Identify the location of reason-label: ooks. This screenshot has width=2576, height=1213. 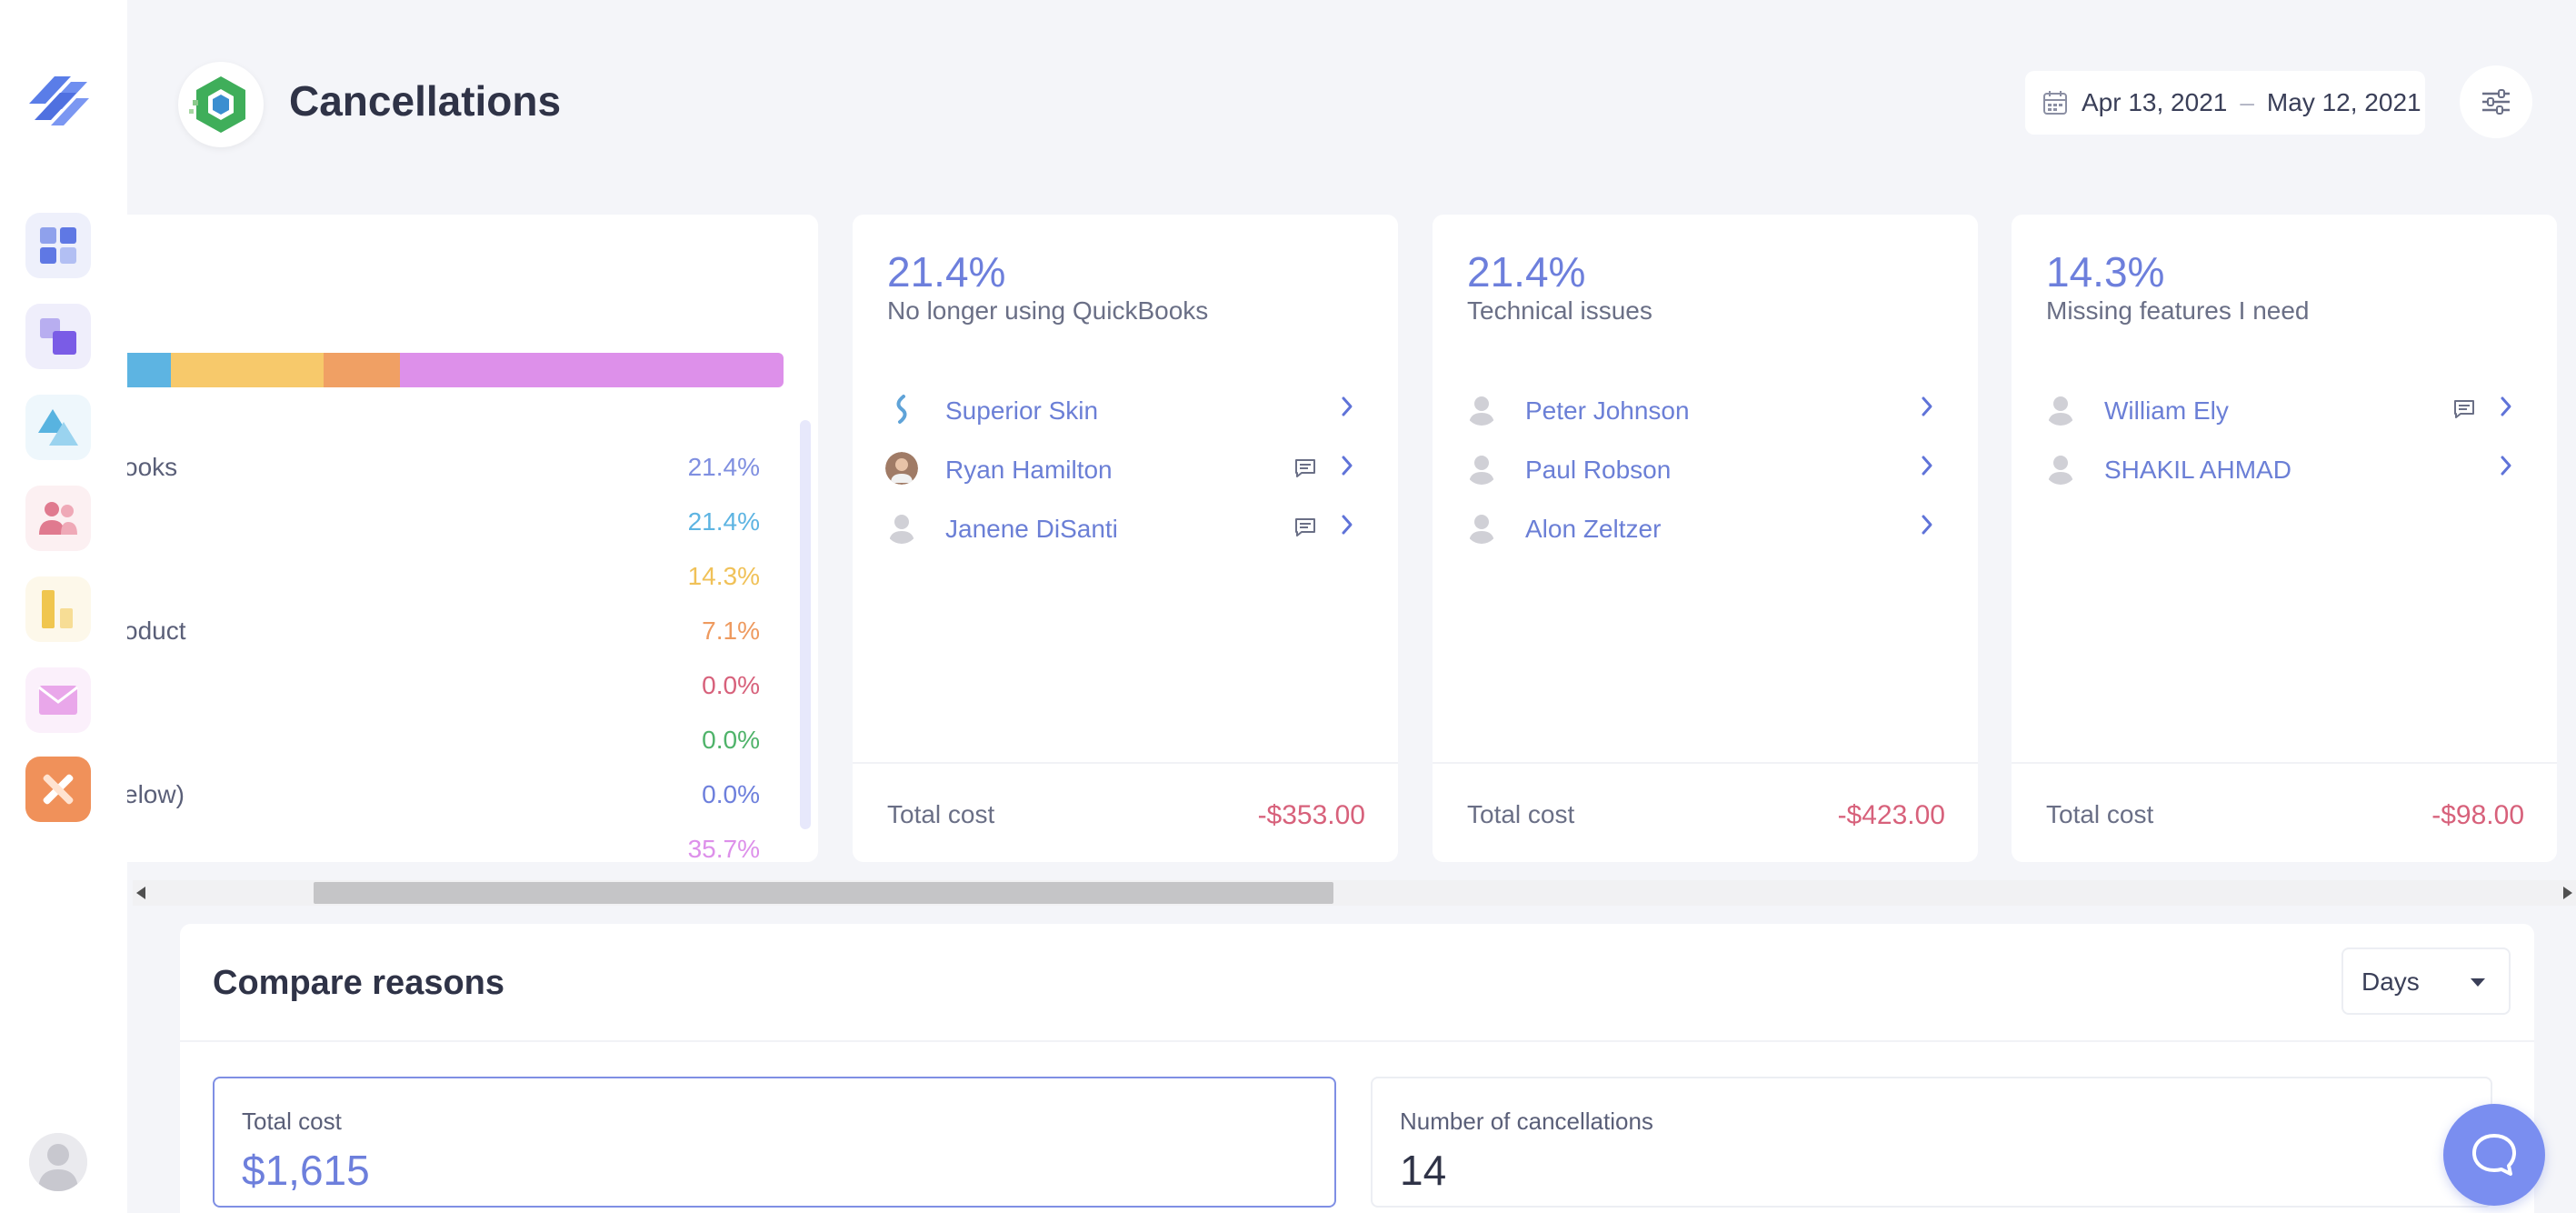
(151, 467).